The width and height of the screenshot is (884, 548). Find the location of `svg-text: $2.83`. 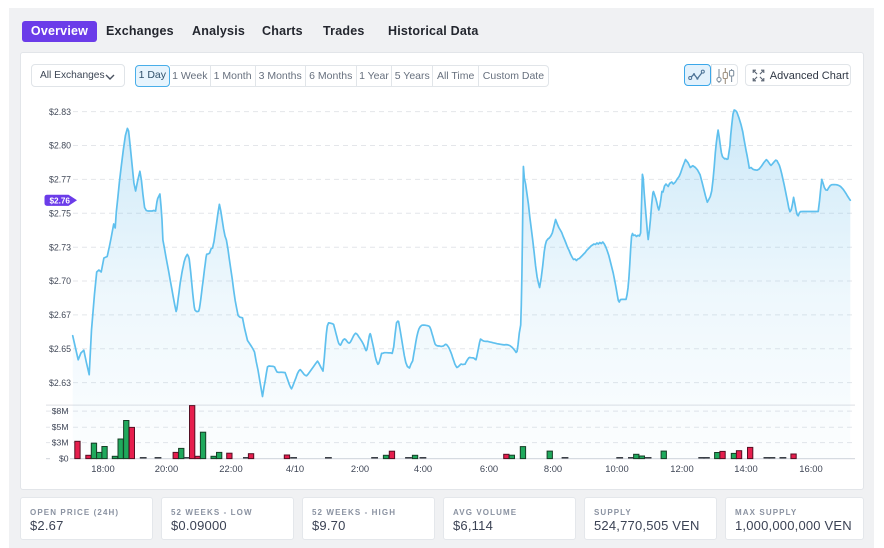

svg-text: $2.83 is located at coordinates (60, 112).